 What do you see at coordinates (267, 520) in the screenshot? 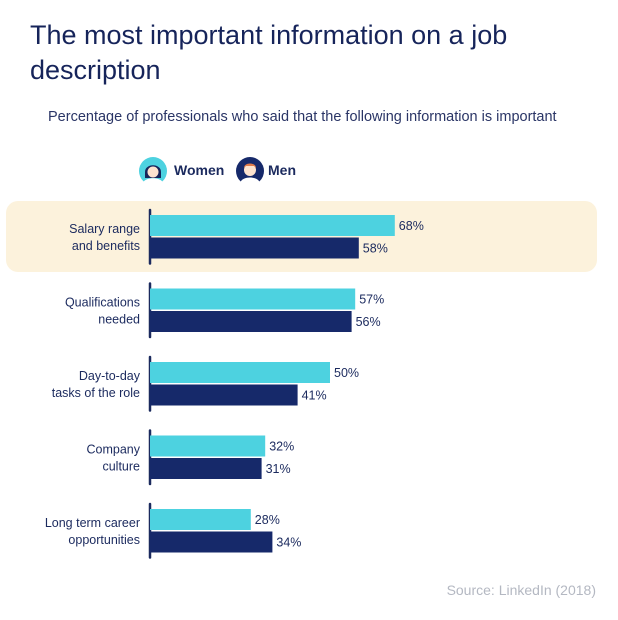
I see `women-value-label: 28%` at bounding box center [267, 520].